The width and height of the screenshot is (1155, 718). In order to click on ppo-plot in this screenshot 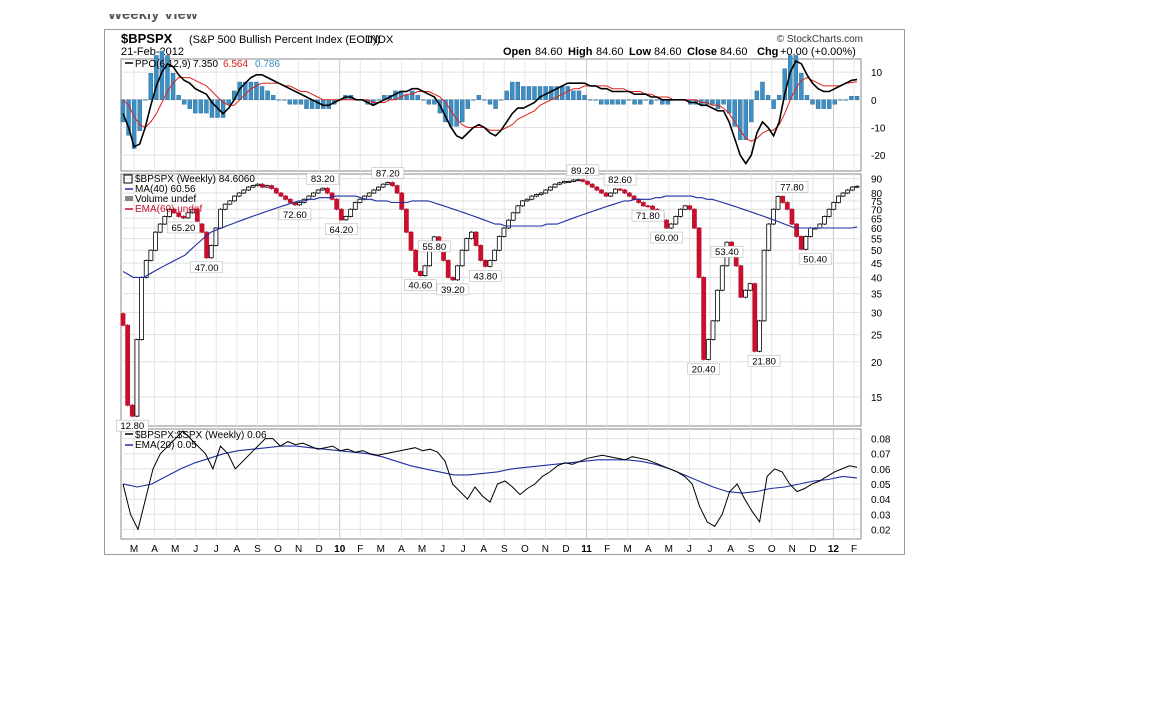, I will do `click(490, 107)`.